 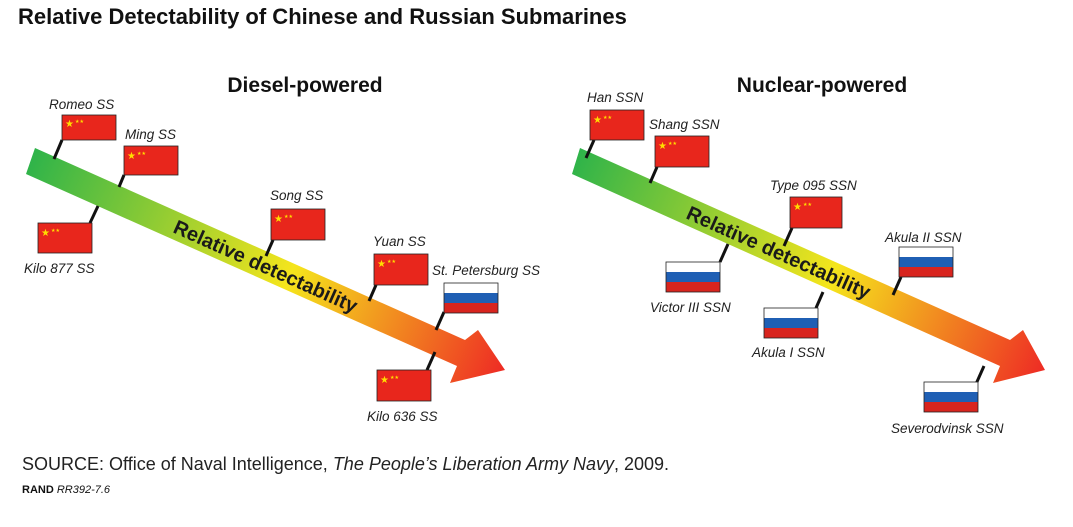 I want to click on source-suffix: , 2009., so click(x=641, y=464).